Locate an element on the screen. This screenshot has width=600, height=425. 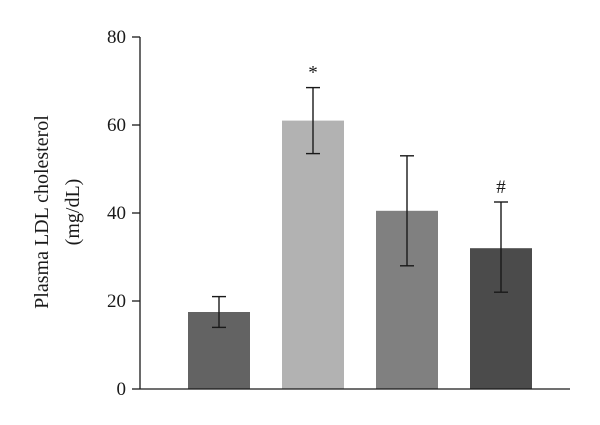
y-tick-label-0: 0 is located at coordinates (122, 389).